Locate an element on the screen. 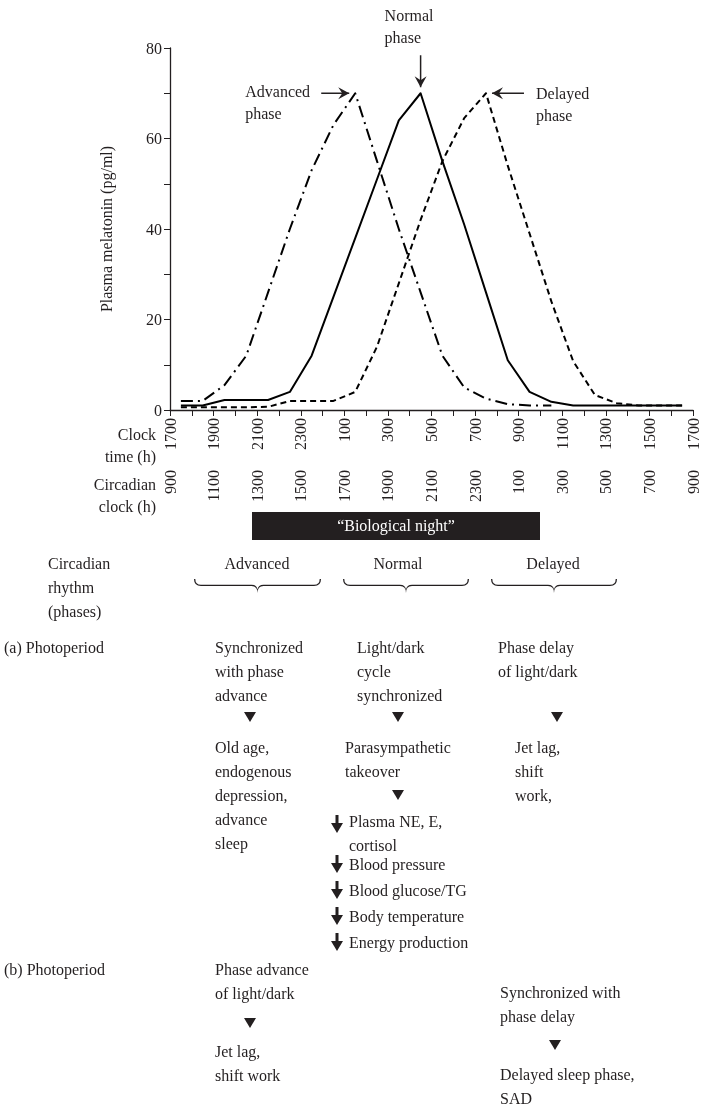 The image size is (709, 1116). x-tick-label: 500 is located at coordinates (431, 430).